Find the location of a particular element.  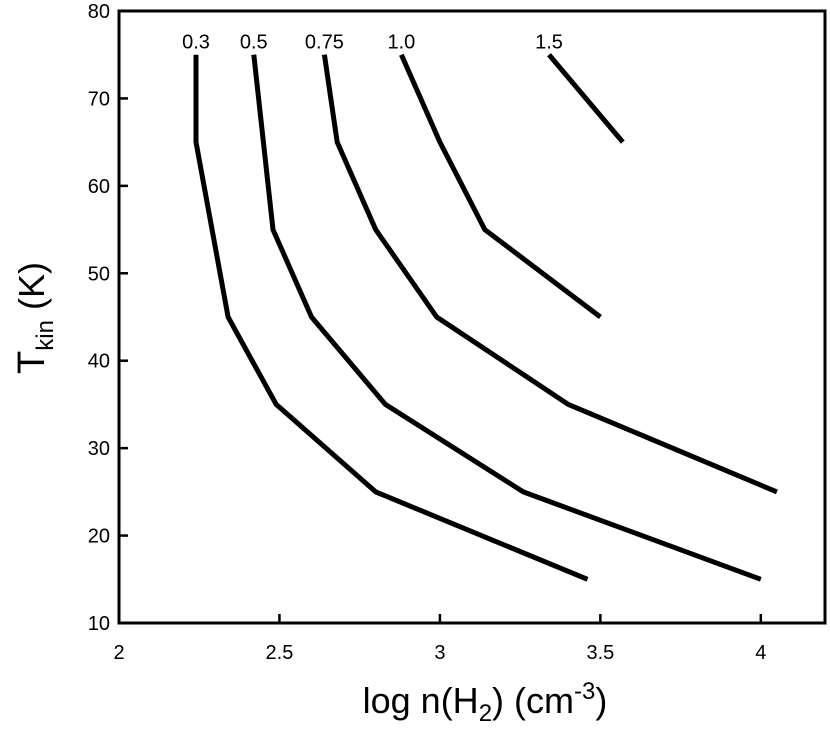

contour-line-1.5 is located at coordinates (586, 98).